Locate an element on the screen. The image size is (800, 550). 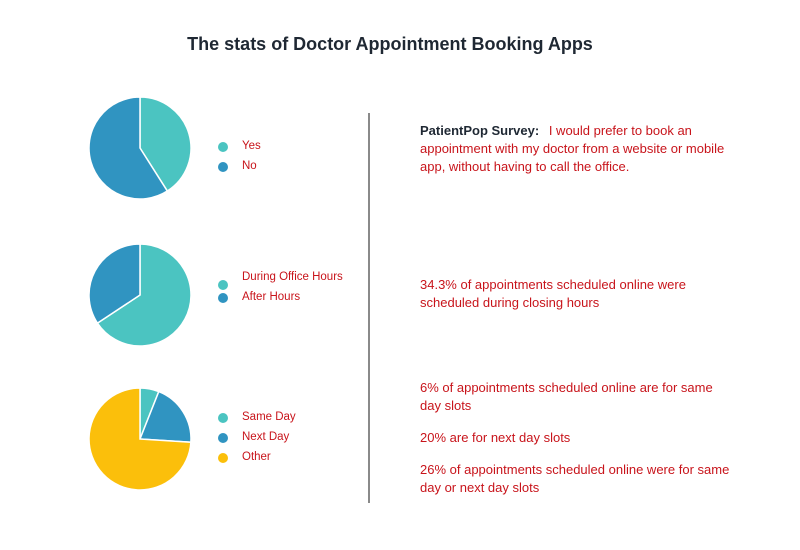
legend-label-office-hours: During Office Hours is located at coordinates (292, 277).